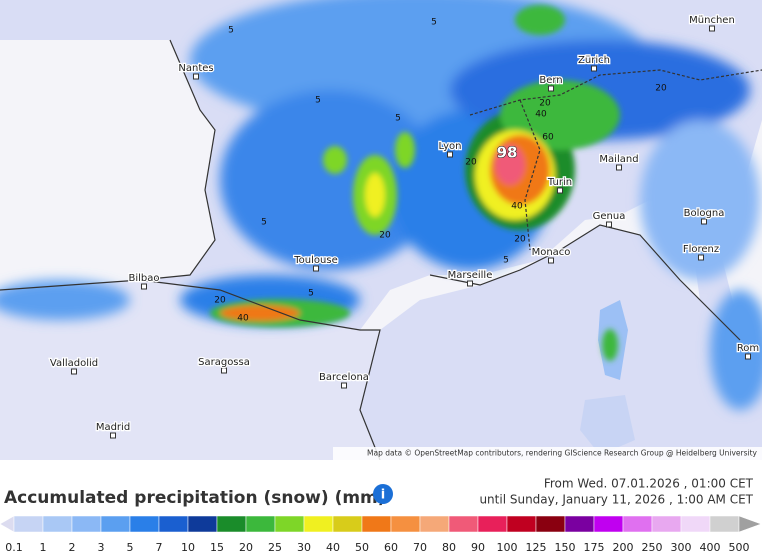  What do you see at coordinates (681, 547) in the screenshot?
I see `scale-label: 300` at bounding box center [681, 547].